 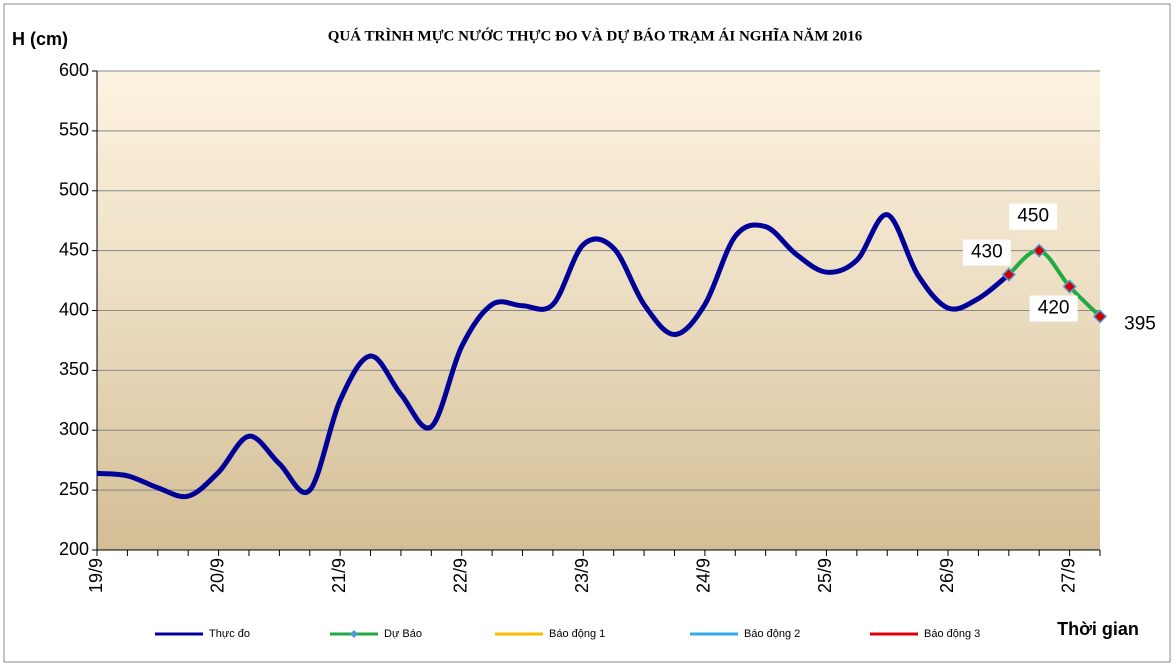 What do you see at coordinates (704, 575) in the screenshot?
I see `x-tick-label: 24/9` at bounding box center [704, 575].